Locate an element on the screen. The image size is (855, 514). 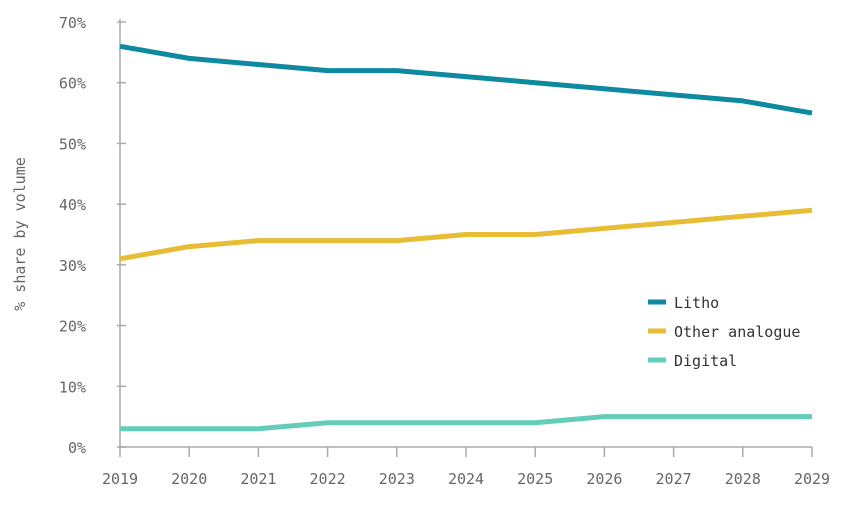
y-axis: 0% 10% 20% 30% 40% 50% 60% 70% is located at coordinates (92, 235).